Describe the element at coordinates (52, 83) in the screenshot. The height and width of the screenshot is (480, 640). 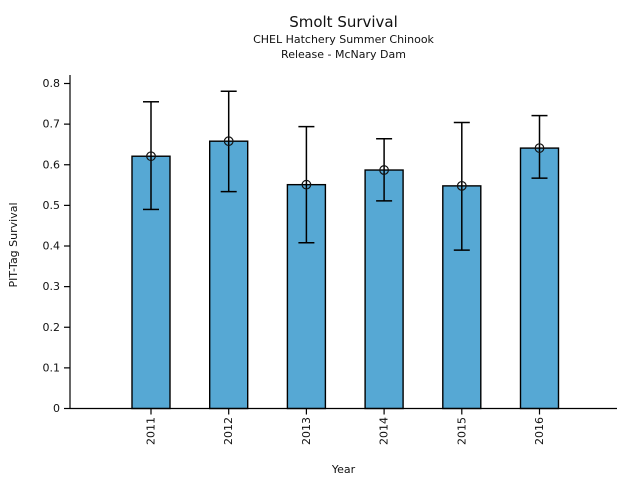
I see `y-tick-label-0.8: 0.8` at that location.